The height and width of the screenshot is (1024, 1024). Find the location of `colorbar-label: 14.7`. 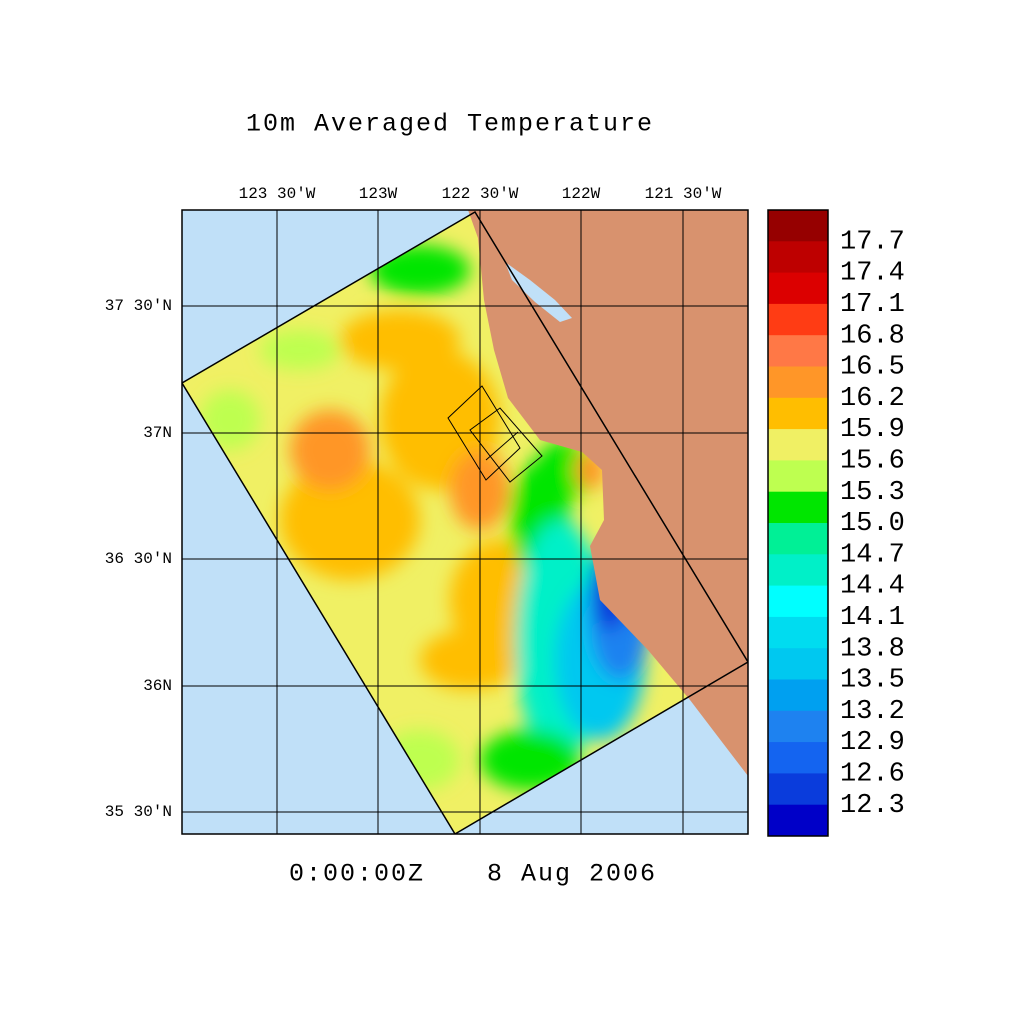

colorbar-label: 14.7 is located at coordinates (872, 555).